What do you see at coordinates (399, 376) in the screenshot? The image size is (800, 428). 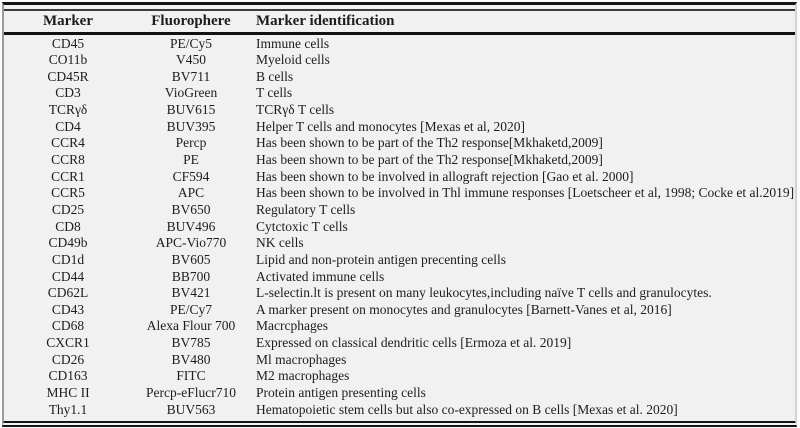 I see `table-row: CD163 FITC M2 macrophages` at bounding box center [399, 376].